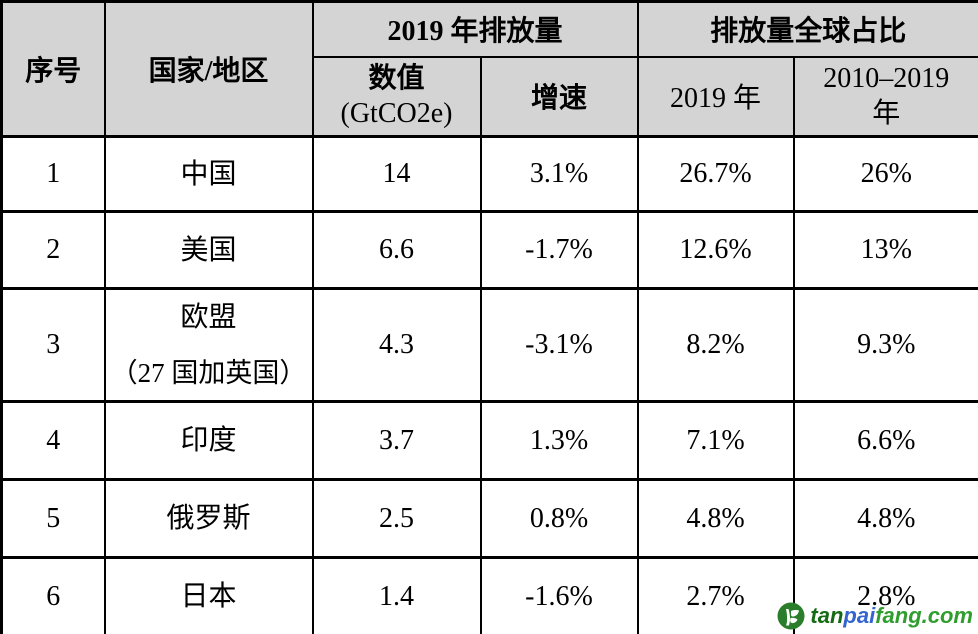  Describe the element at coordinates (715, 250) in the screenshot. I see `cell-share-2019: 12.6%` at that location.